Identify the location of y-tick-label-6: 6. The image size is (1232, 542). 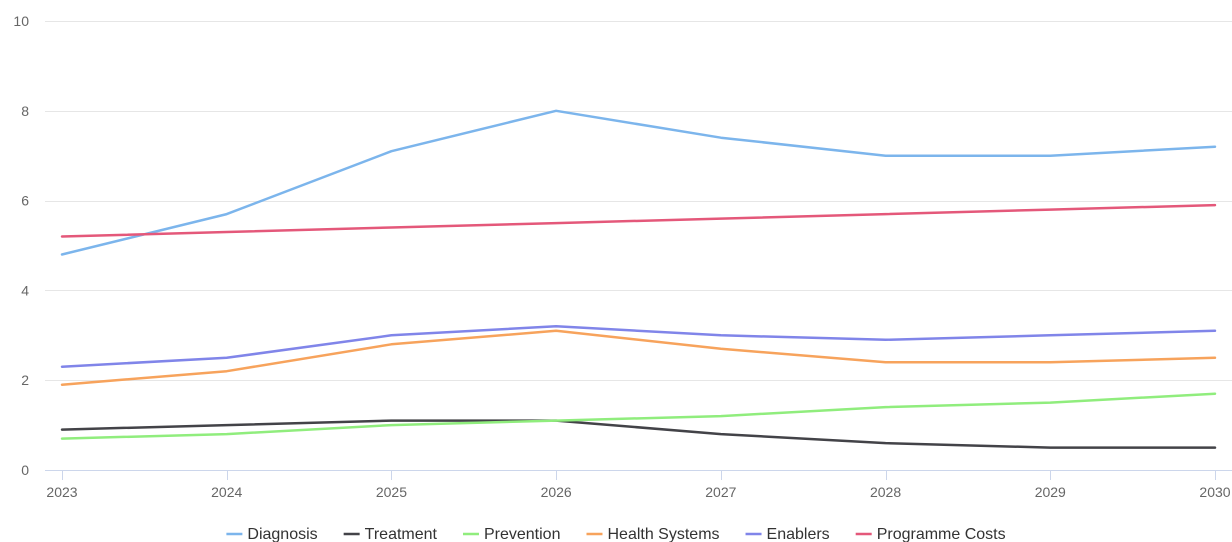
(25, 201).